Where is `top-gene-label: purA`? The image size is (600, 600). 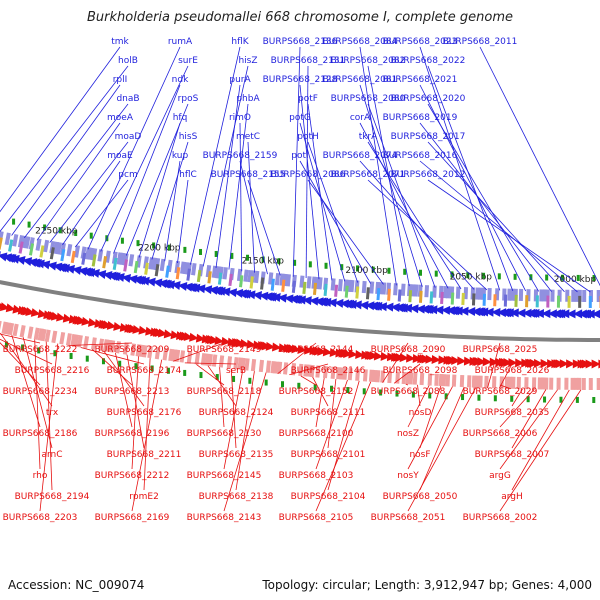 top-gene-label: purA is located at coordinates (240, 80).